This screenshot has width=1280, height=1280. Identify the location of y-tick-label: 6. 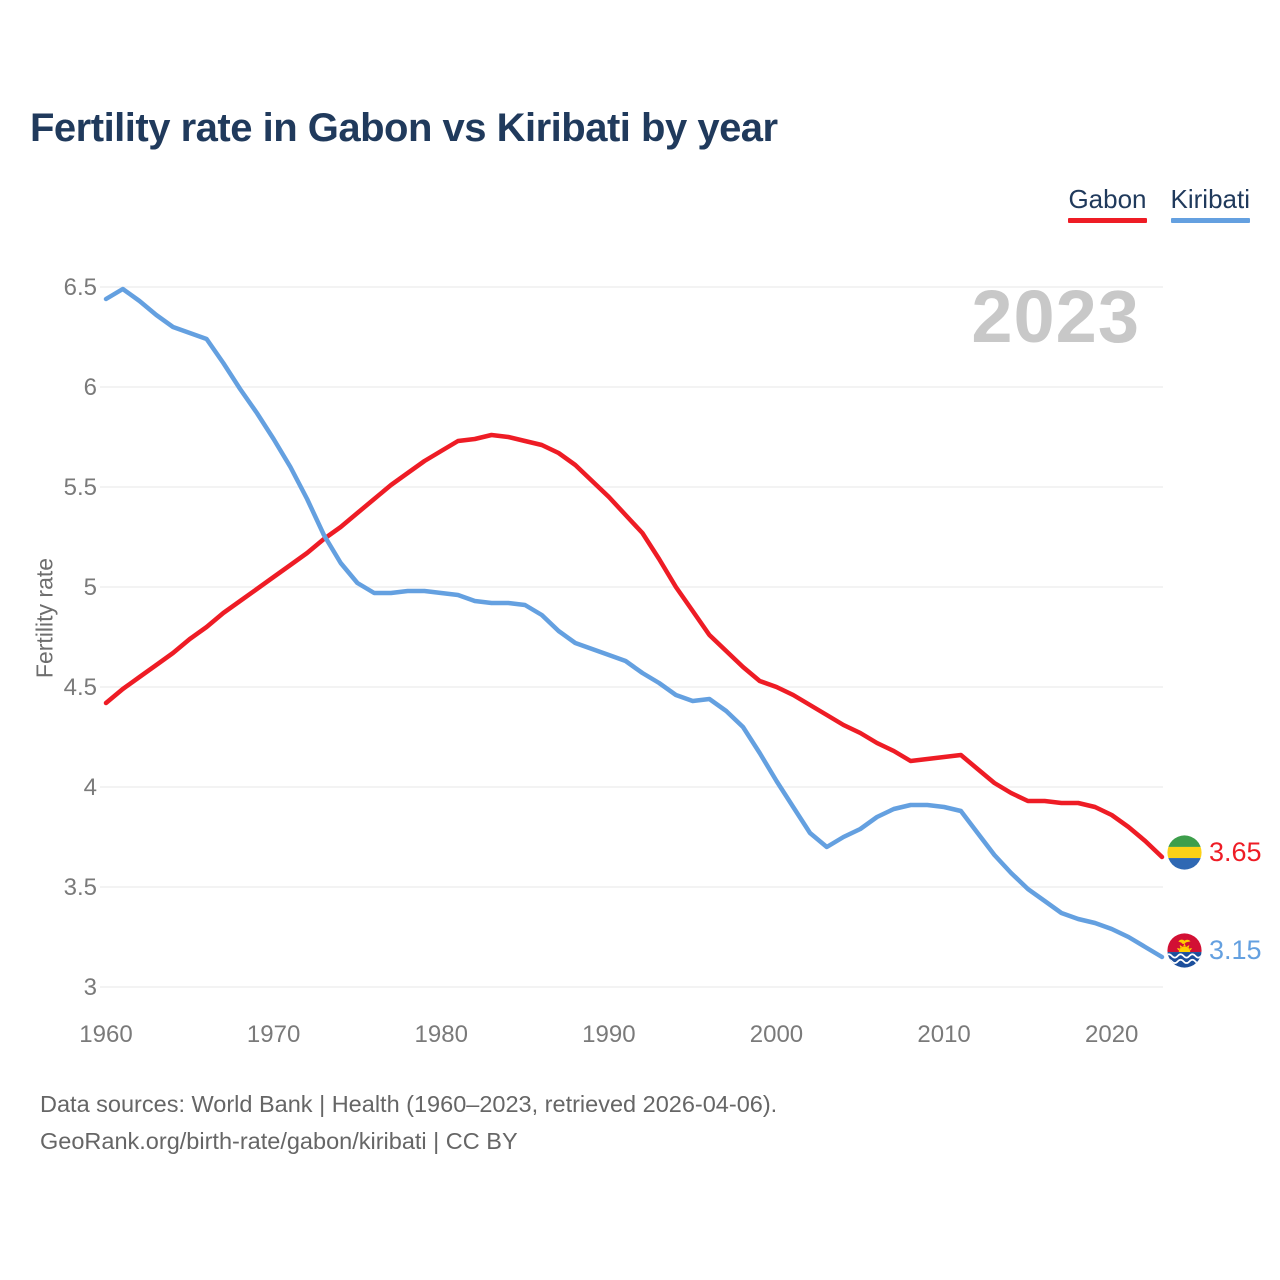
(90, 387).